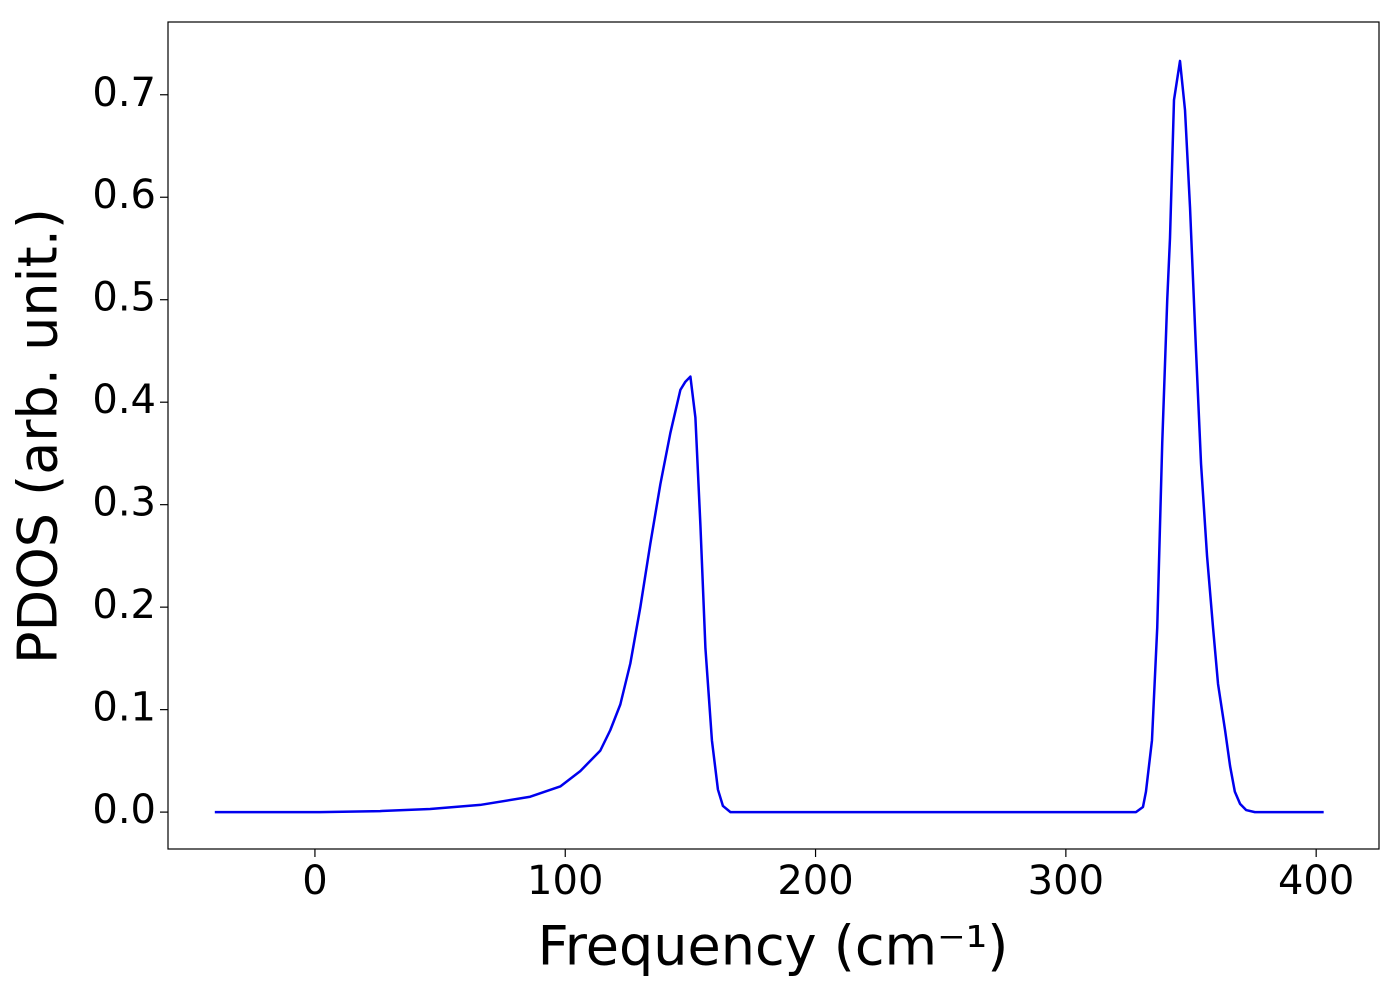  What do you see at coordinates (38, 436) in the screenshot?
I see `y-axis-label: PDOS (arb. unit.)` at bounding box center [38, 436].